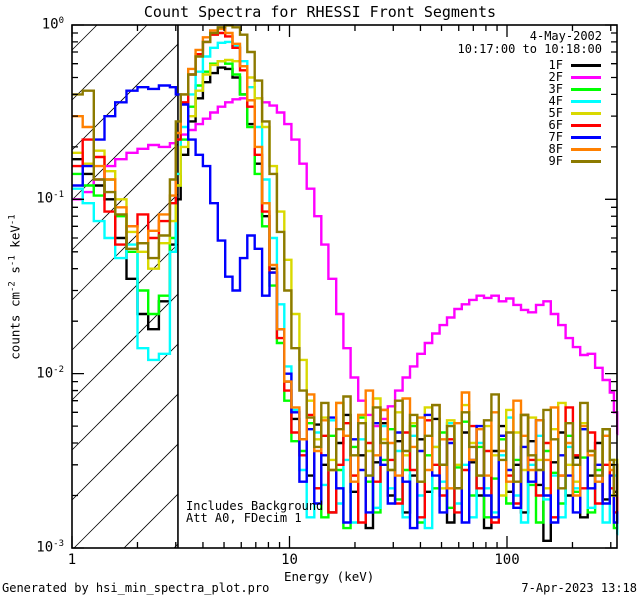  I want to click on legend: 1F 2F 3F 4F 5F 6F 7F 8F 9F, so click(553, 113).